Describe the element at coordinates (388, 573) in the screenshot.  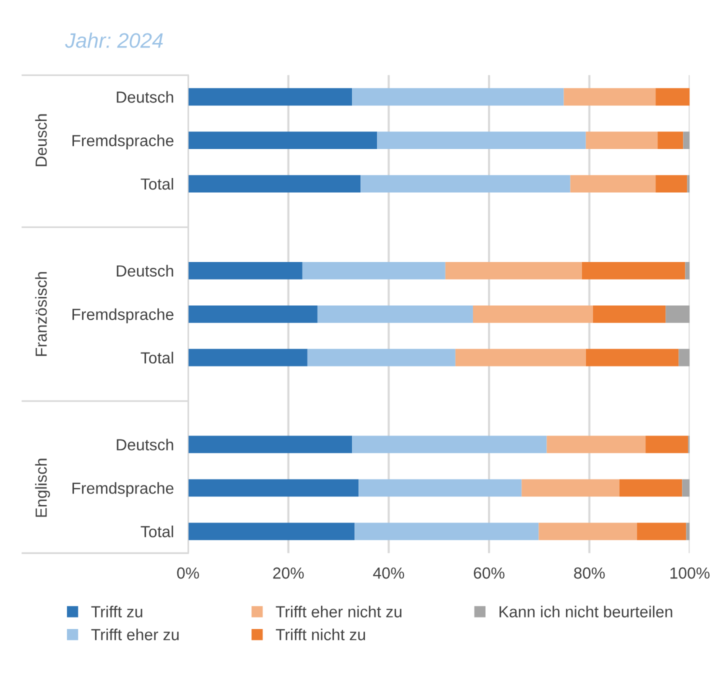
I see `x-tick-label: 40%` at that location.